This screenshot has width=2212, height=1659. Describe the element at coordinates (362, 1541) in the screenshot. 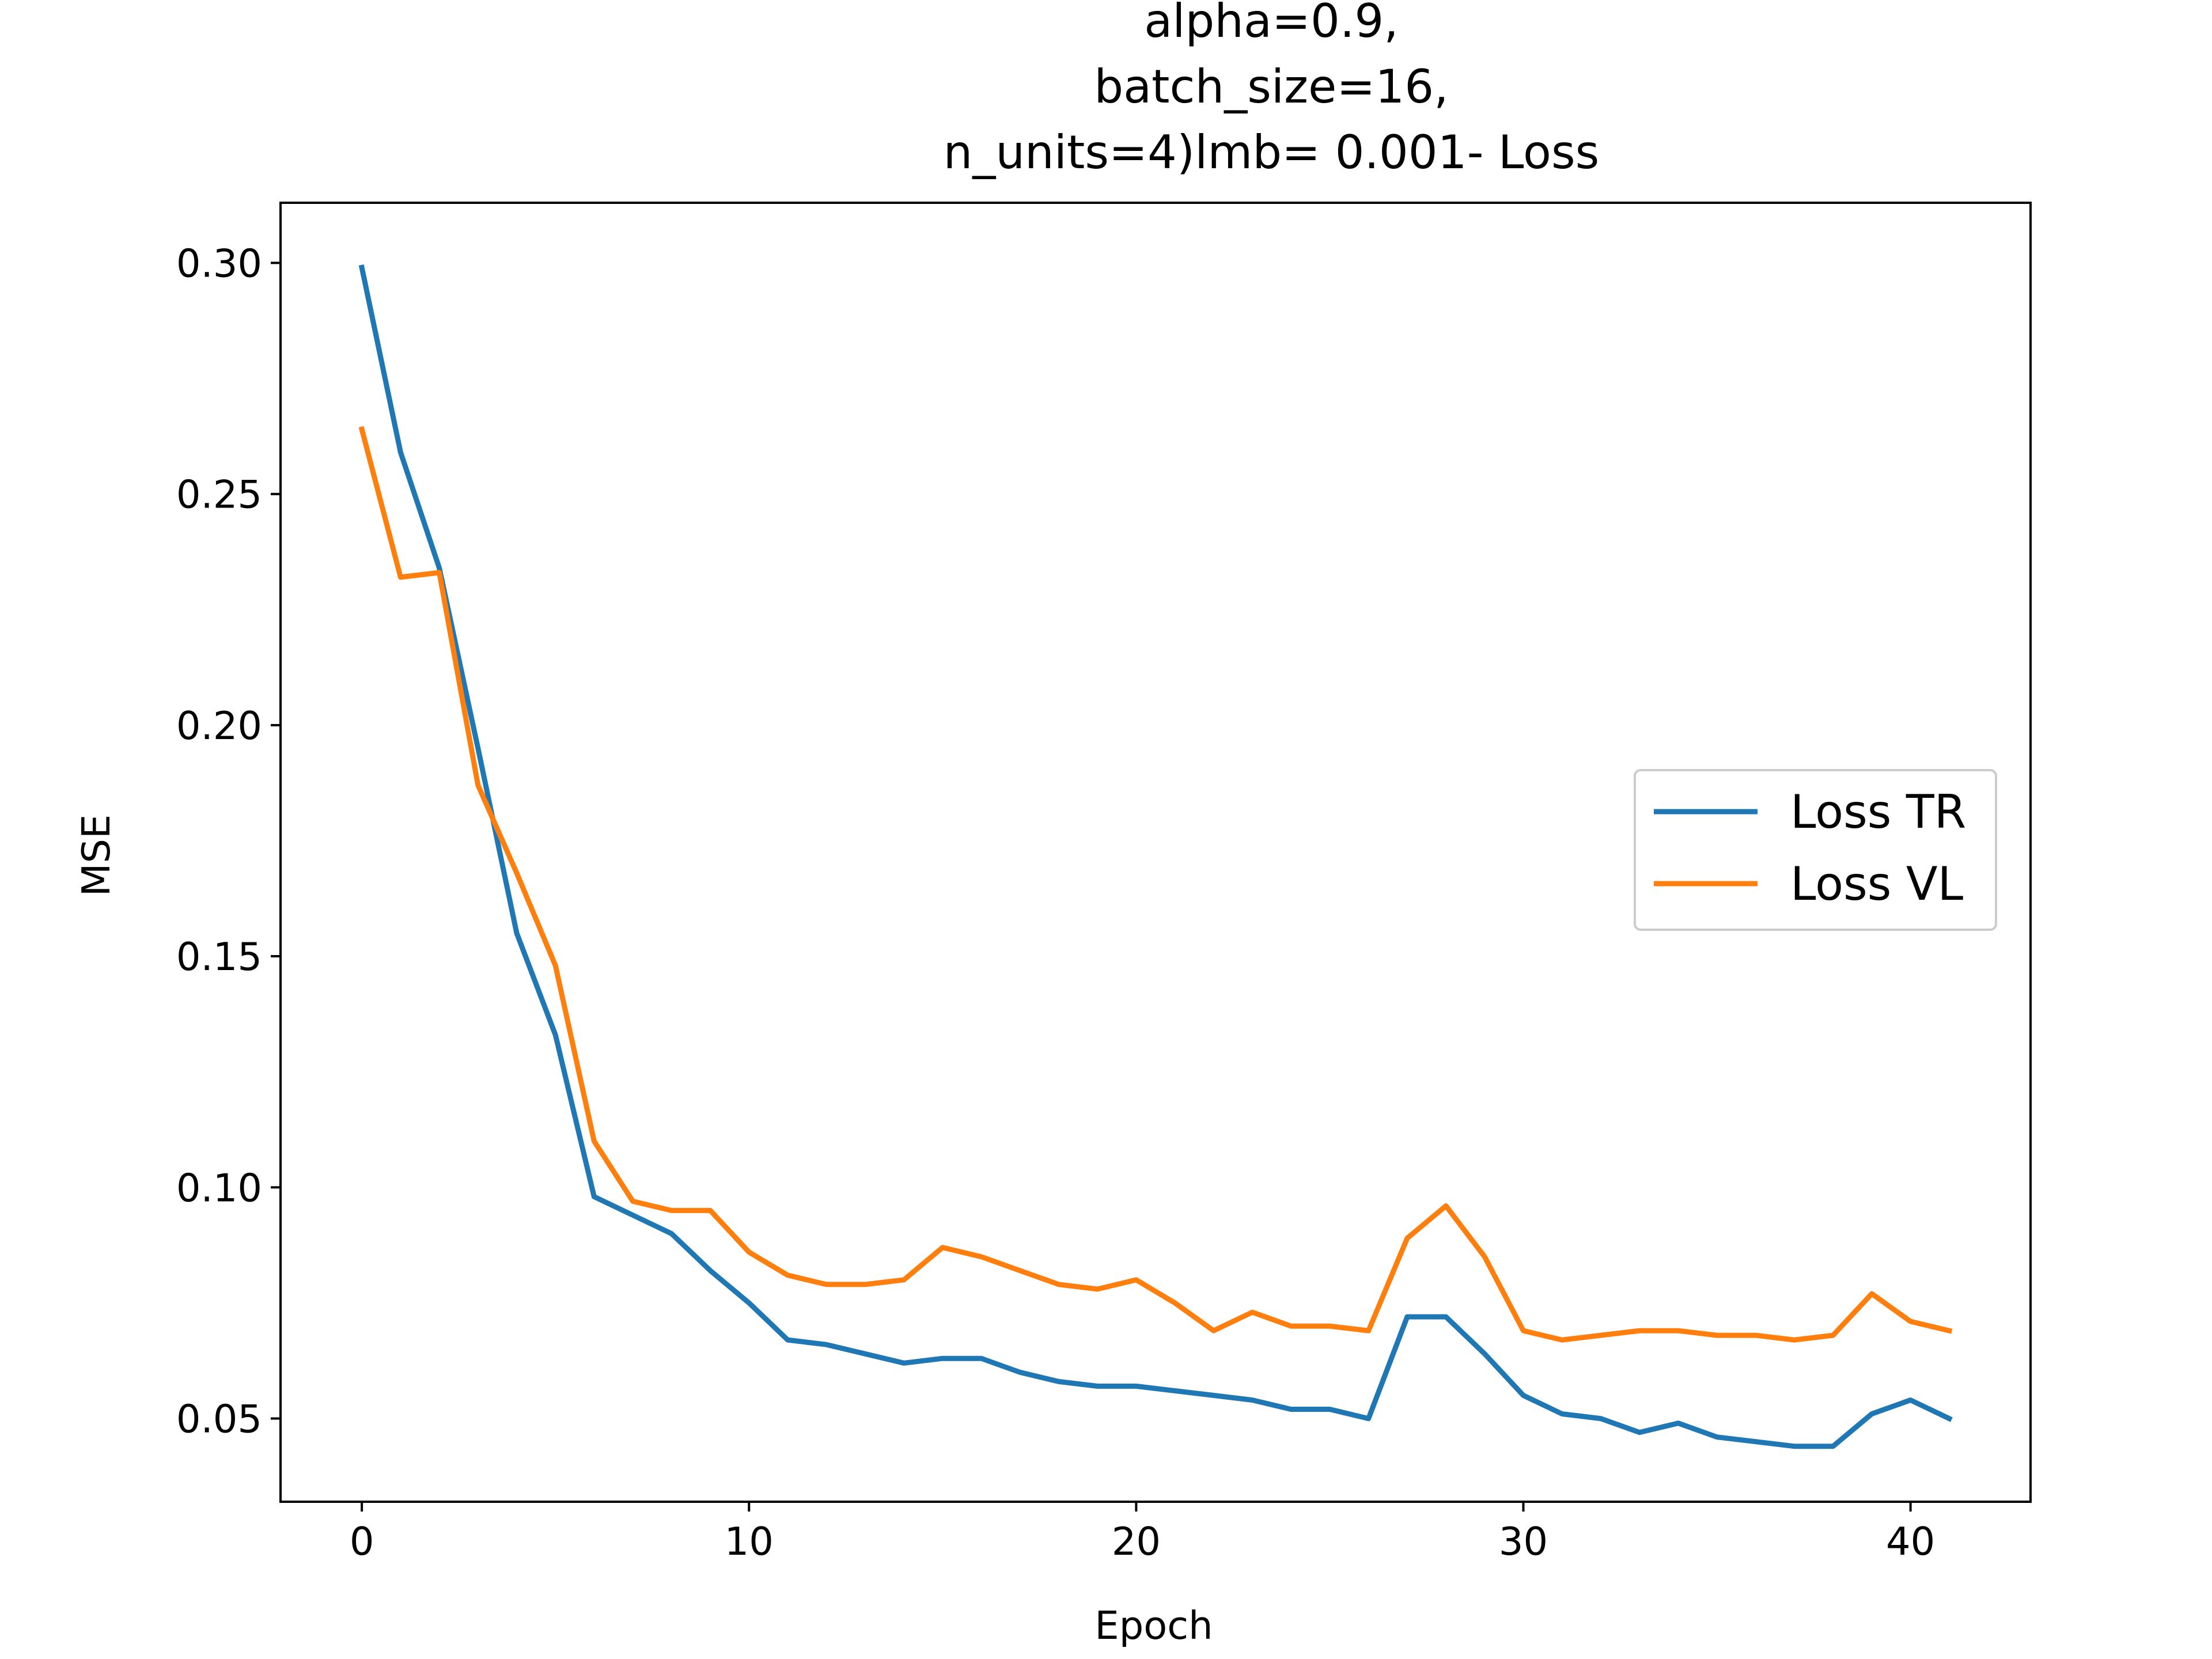

I see `x-tick-label: 0` at that location.